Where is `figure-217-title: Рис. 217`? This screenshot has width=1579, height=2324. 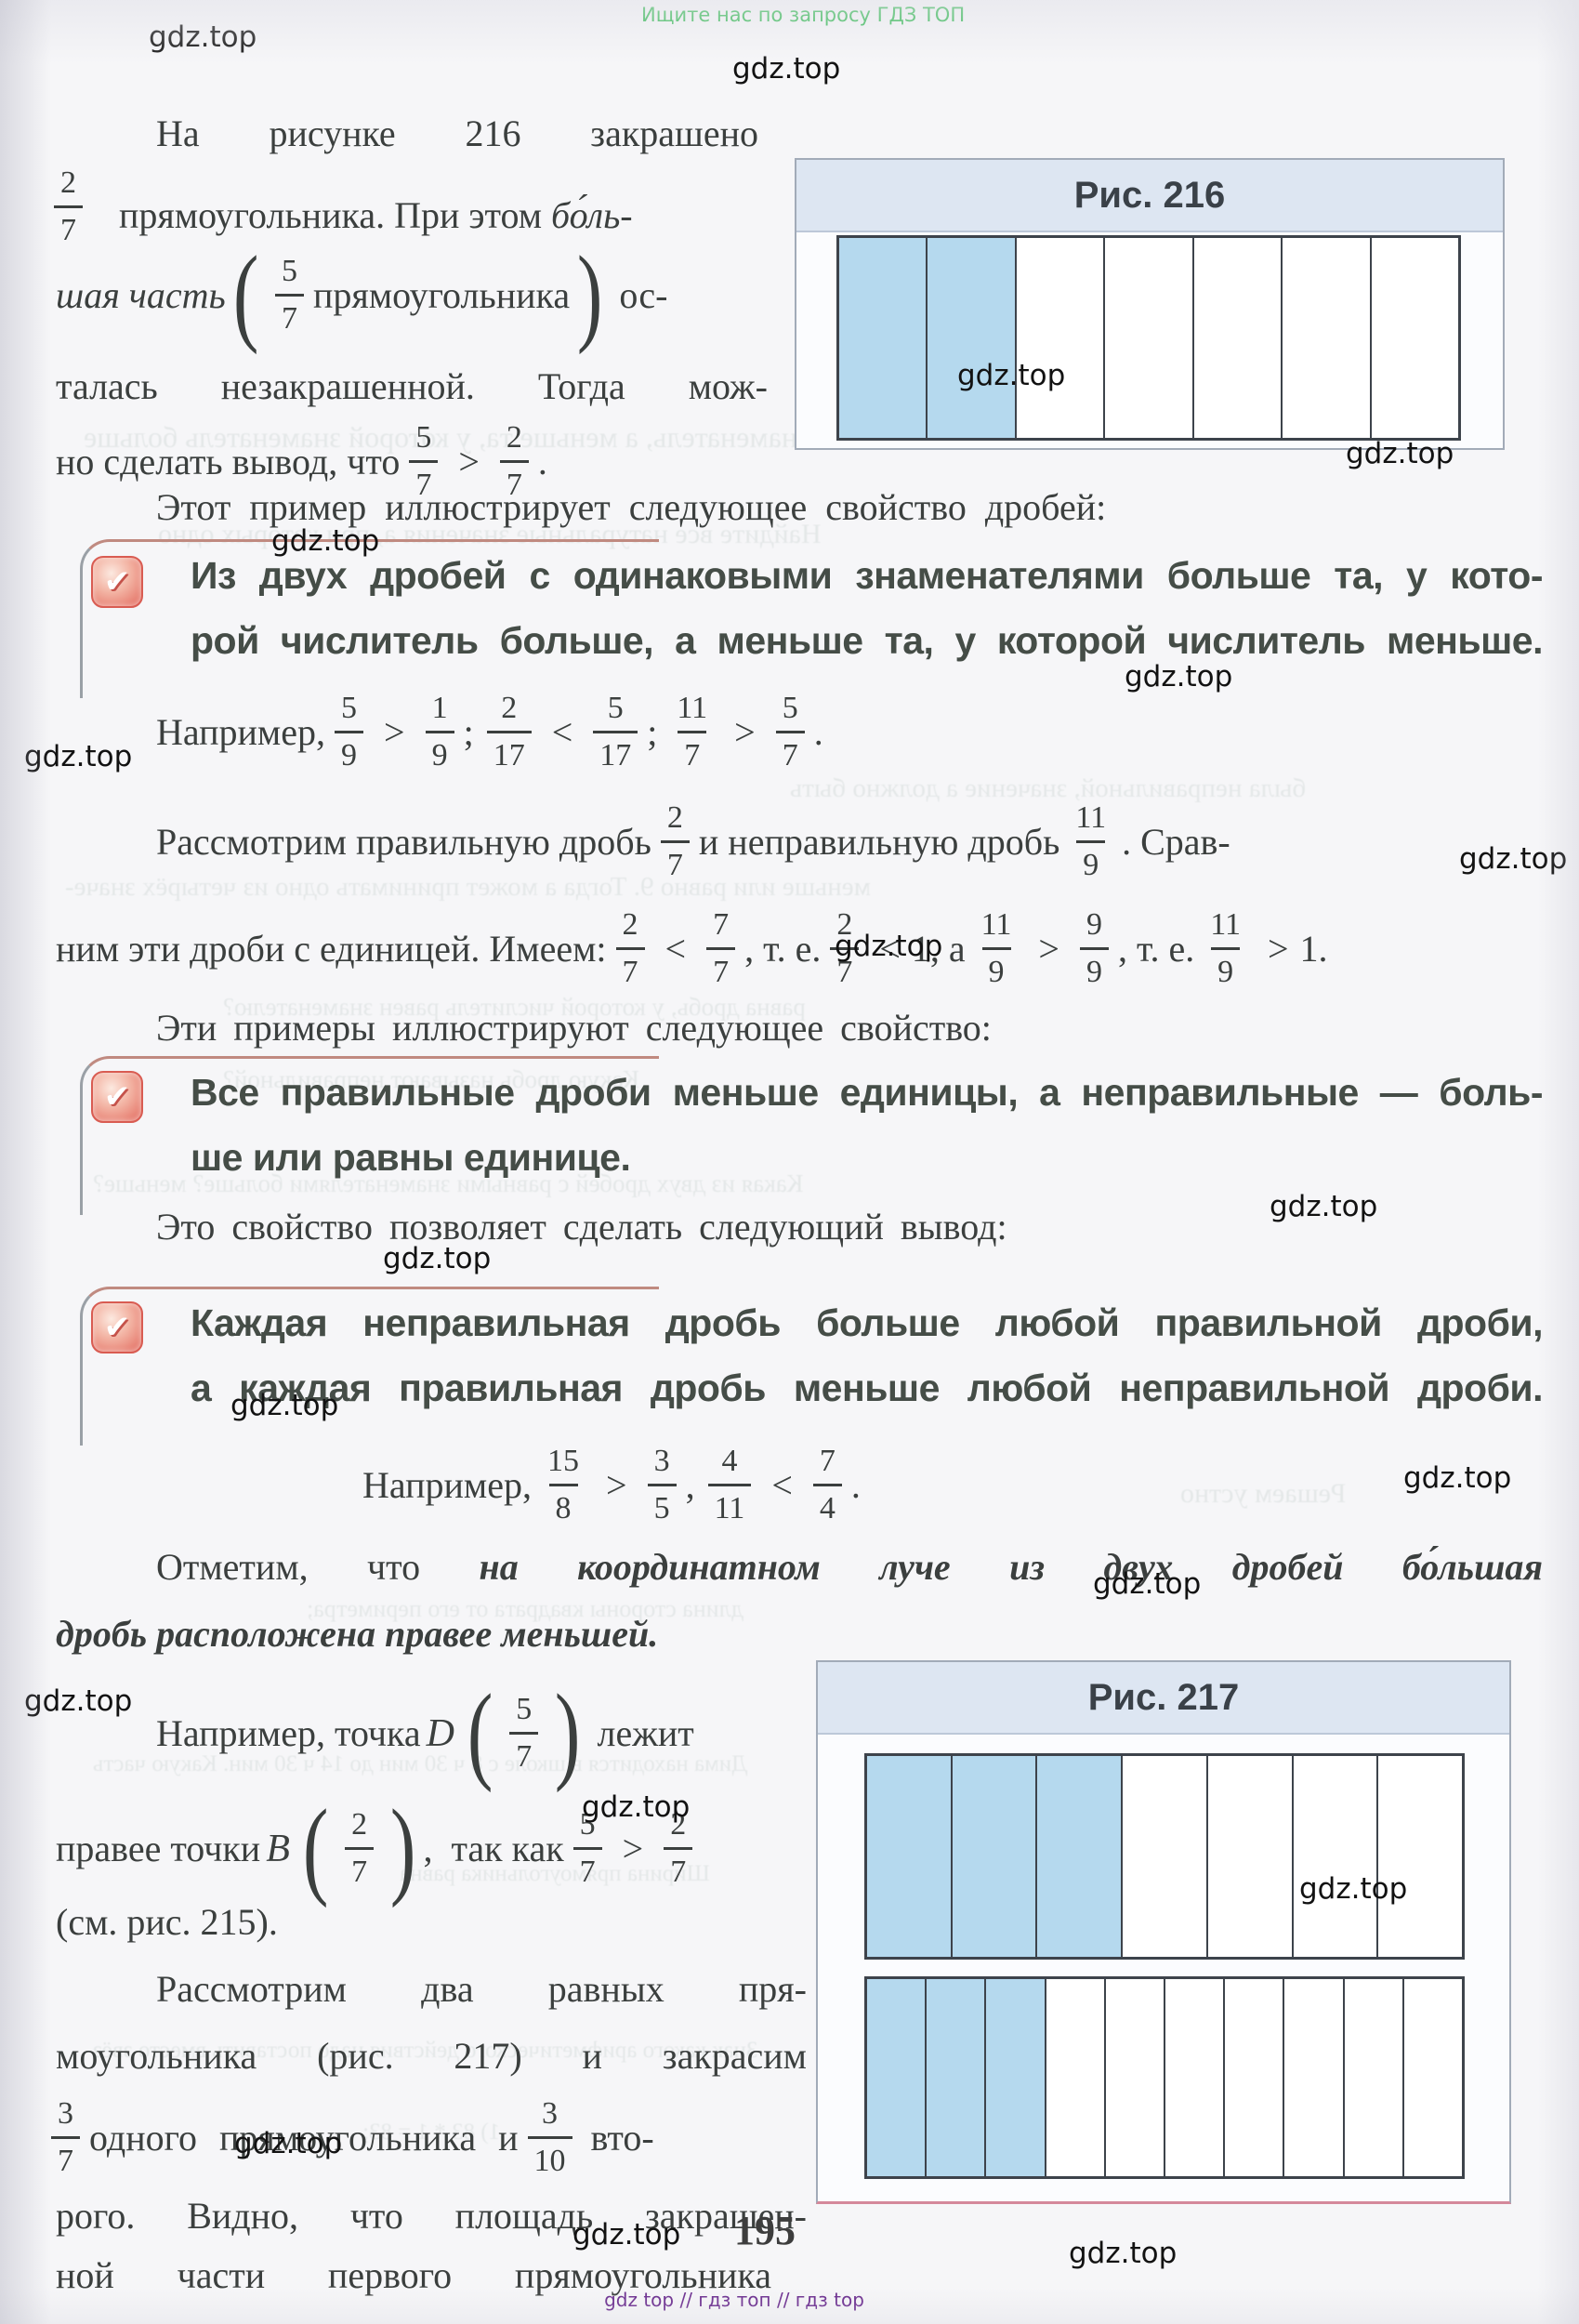
figure-217-title: Рис. 217 is located at coordinates (1163, 1697).